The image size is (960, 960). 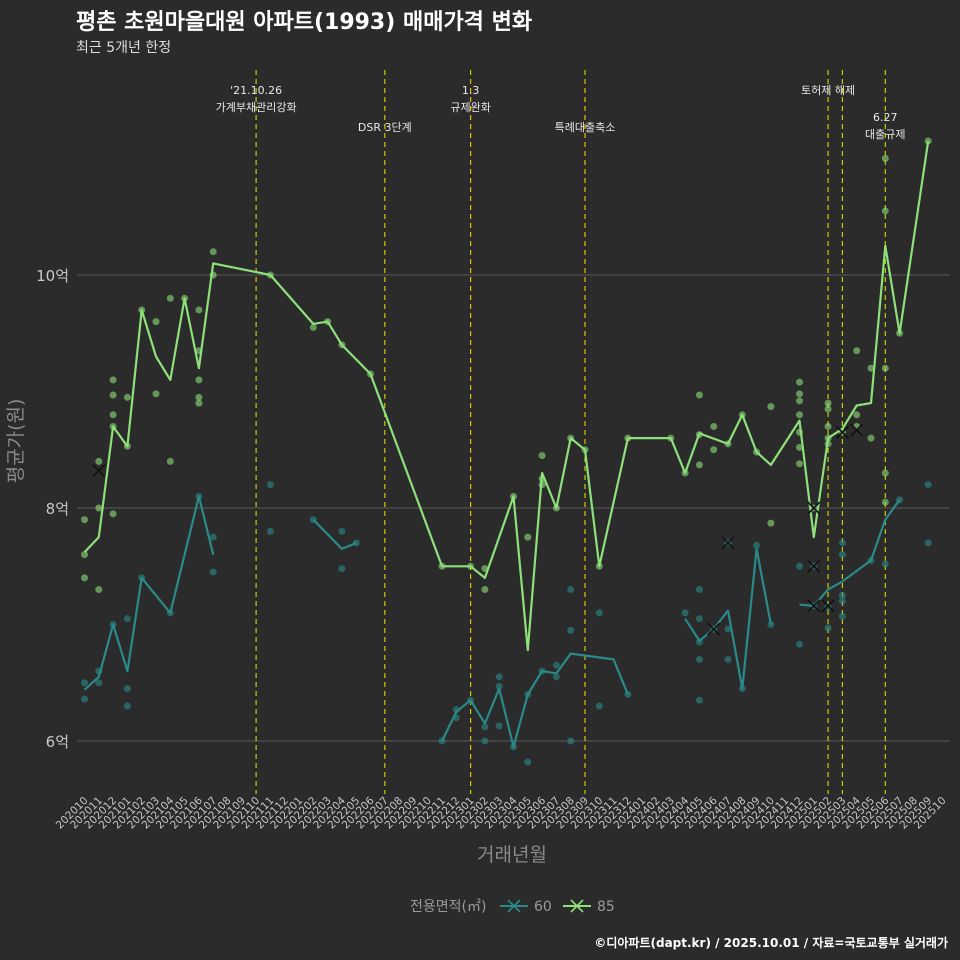 What do you see at coordinates (16, 441) in the screenshot?
I see `y-axis-label: 평균가(원)` at bounding box center [16, 441].